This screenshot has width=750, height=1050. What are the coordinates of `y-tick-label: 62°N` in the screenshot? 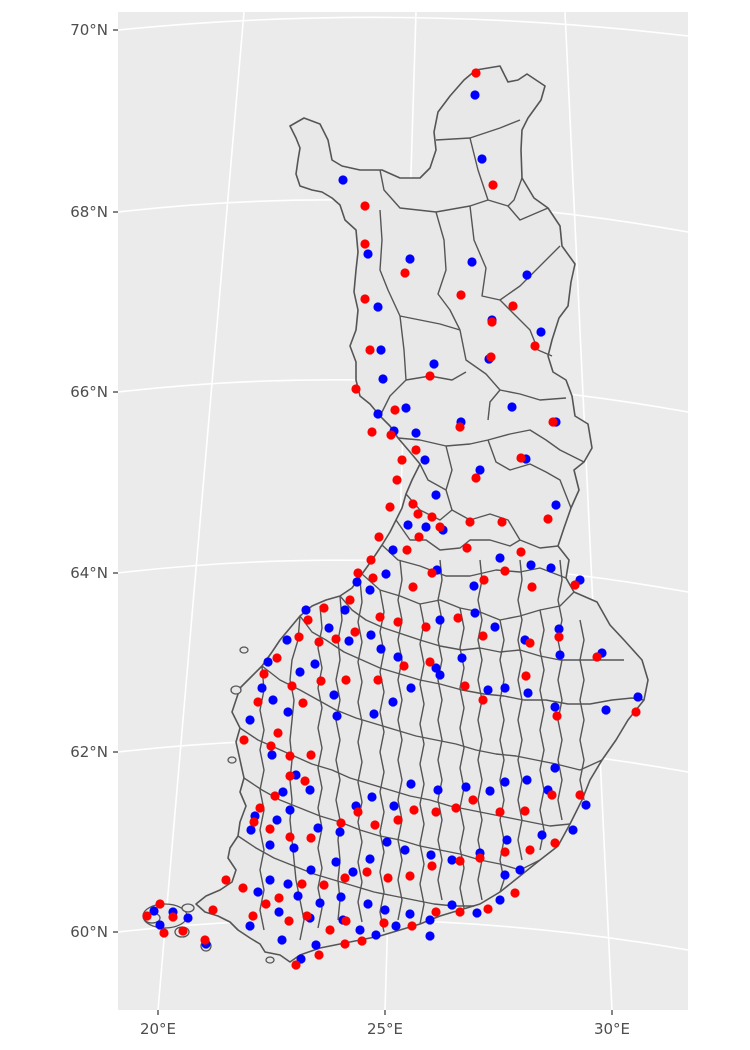 It's located at (89, 752).